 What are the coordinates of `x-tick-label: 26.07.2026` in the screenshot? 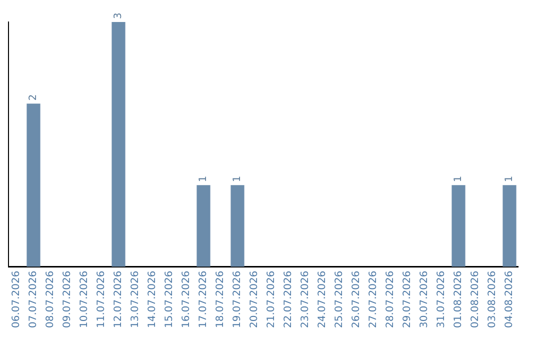 It's located at (356, 299).